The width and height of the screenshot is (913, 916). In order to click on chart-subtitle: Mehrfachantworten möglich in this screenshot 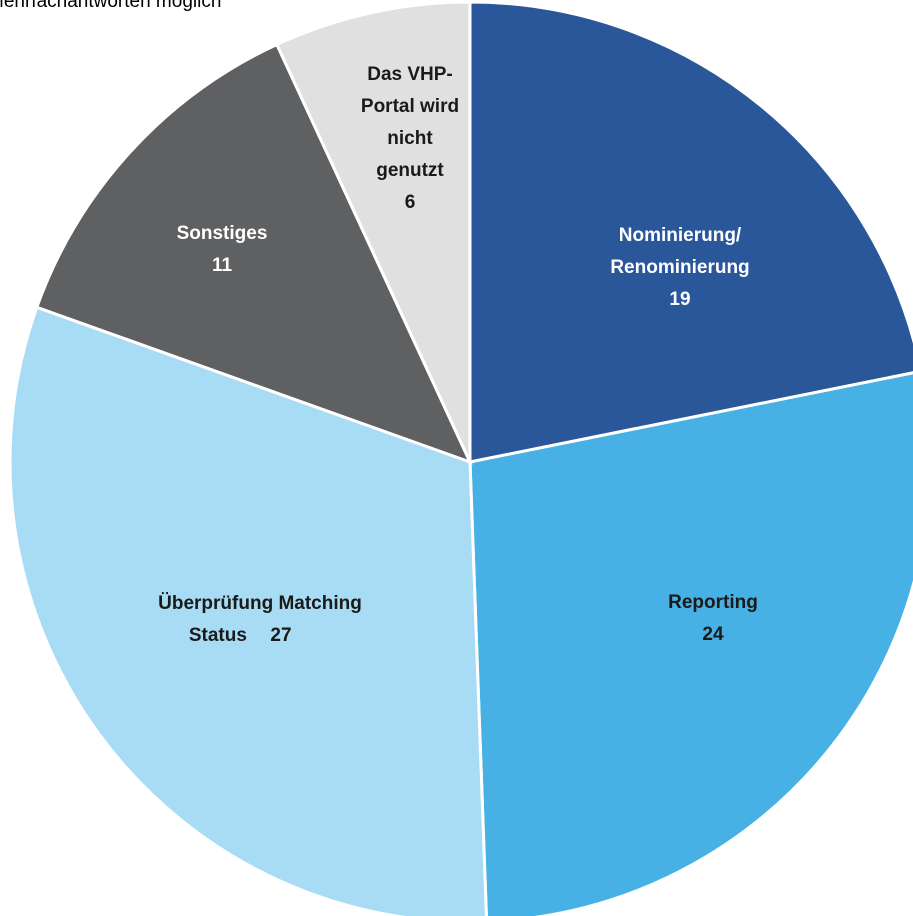, I will do `click(110, 6)`.